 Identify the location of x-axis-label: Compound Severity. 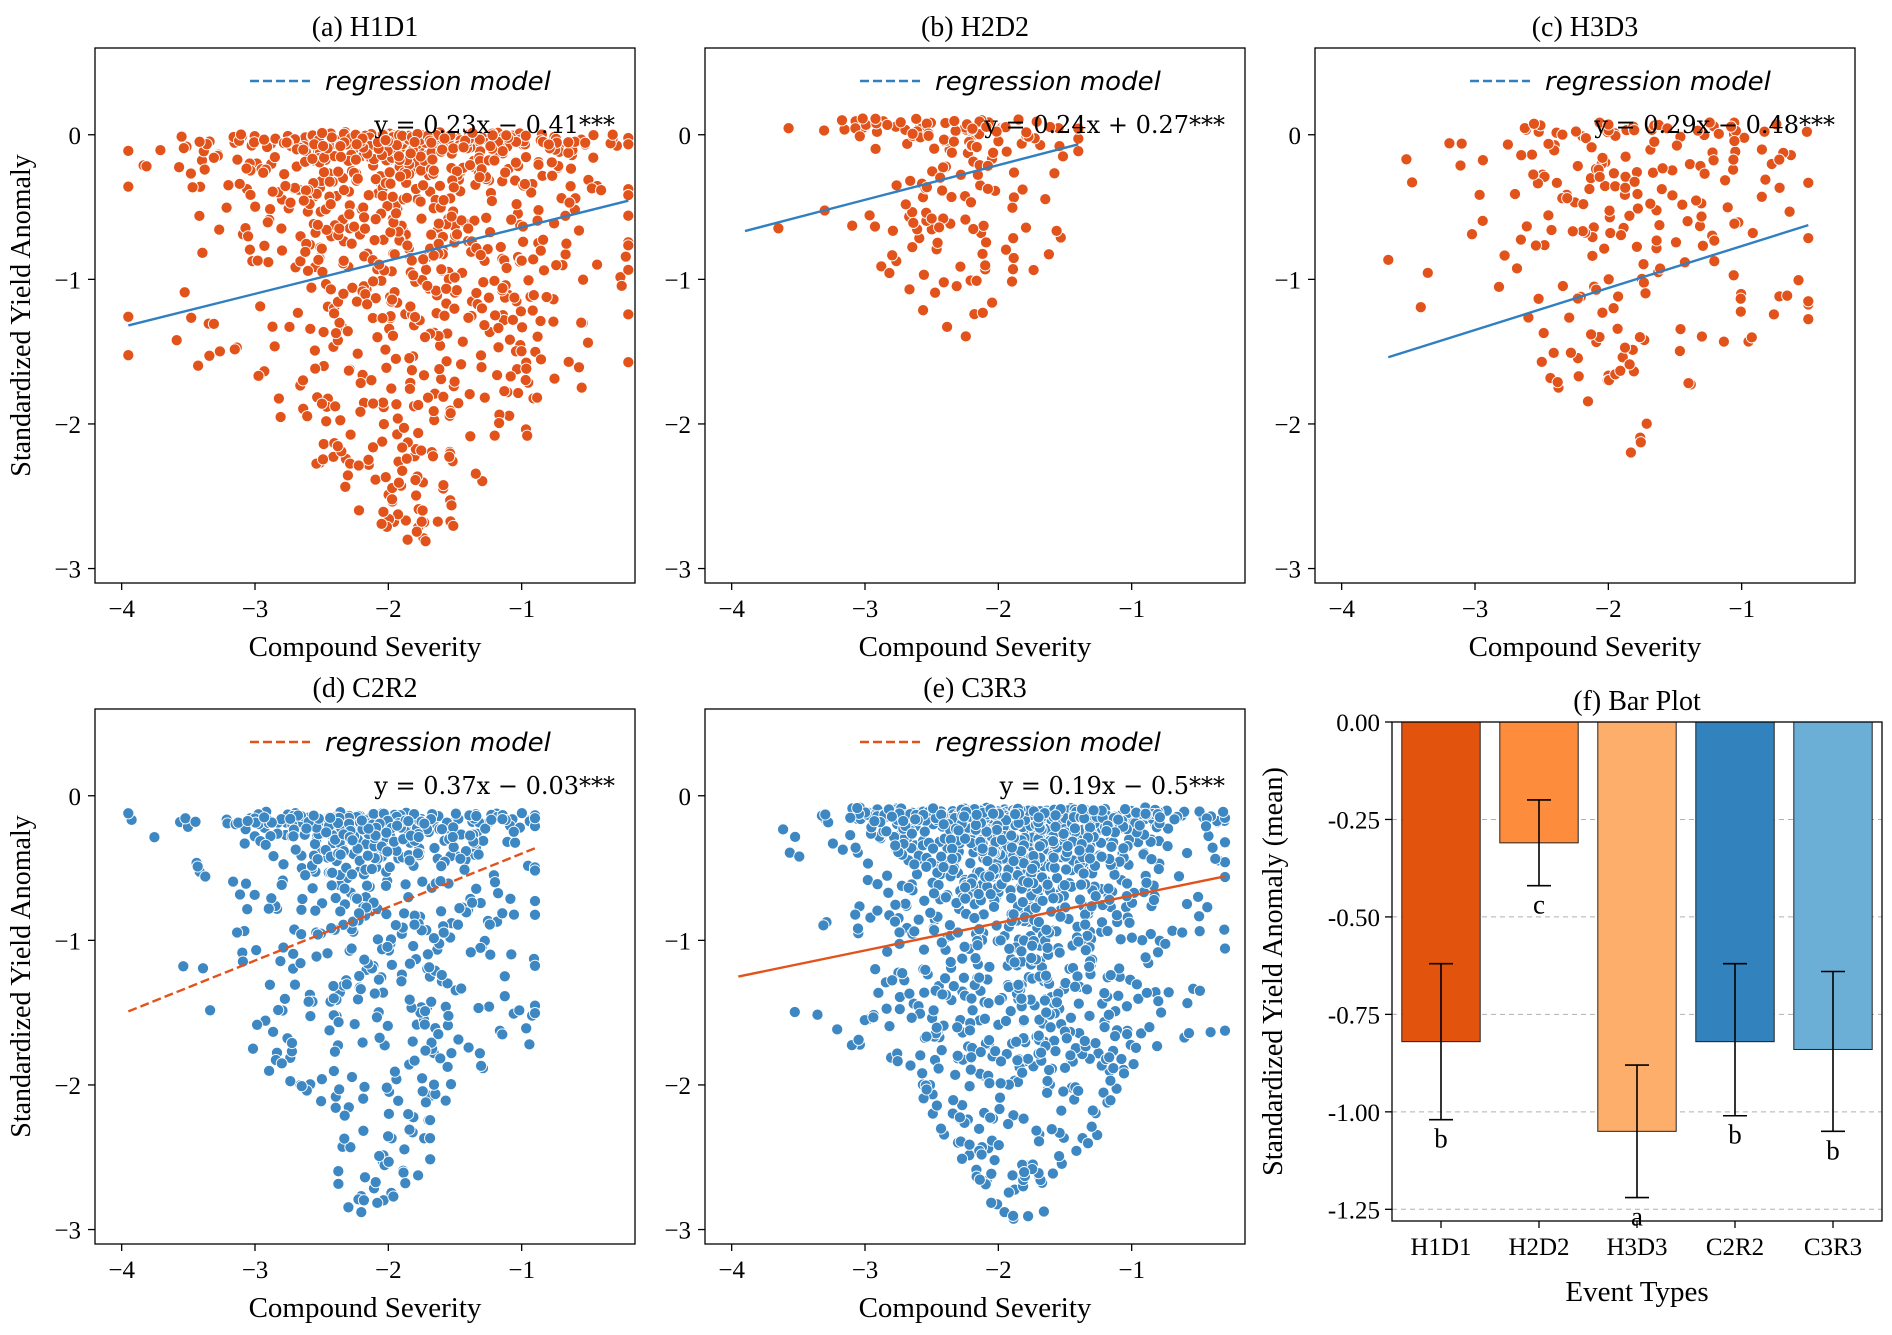
(975, 1308).